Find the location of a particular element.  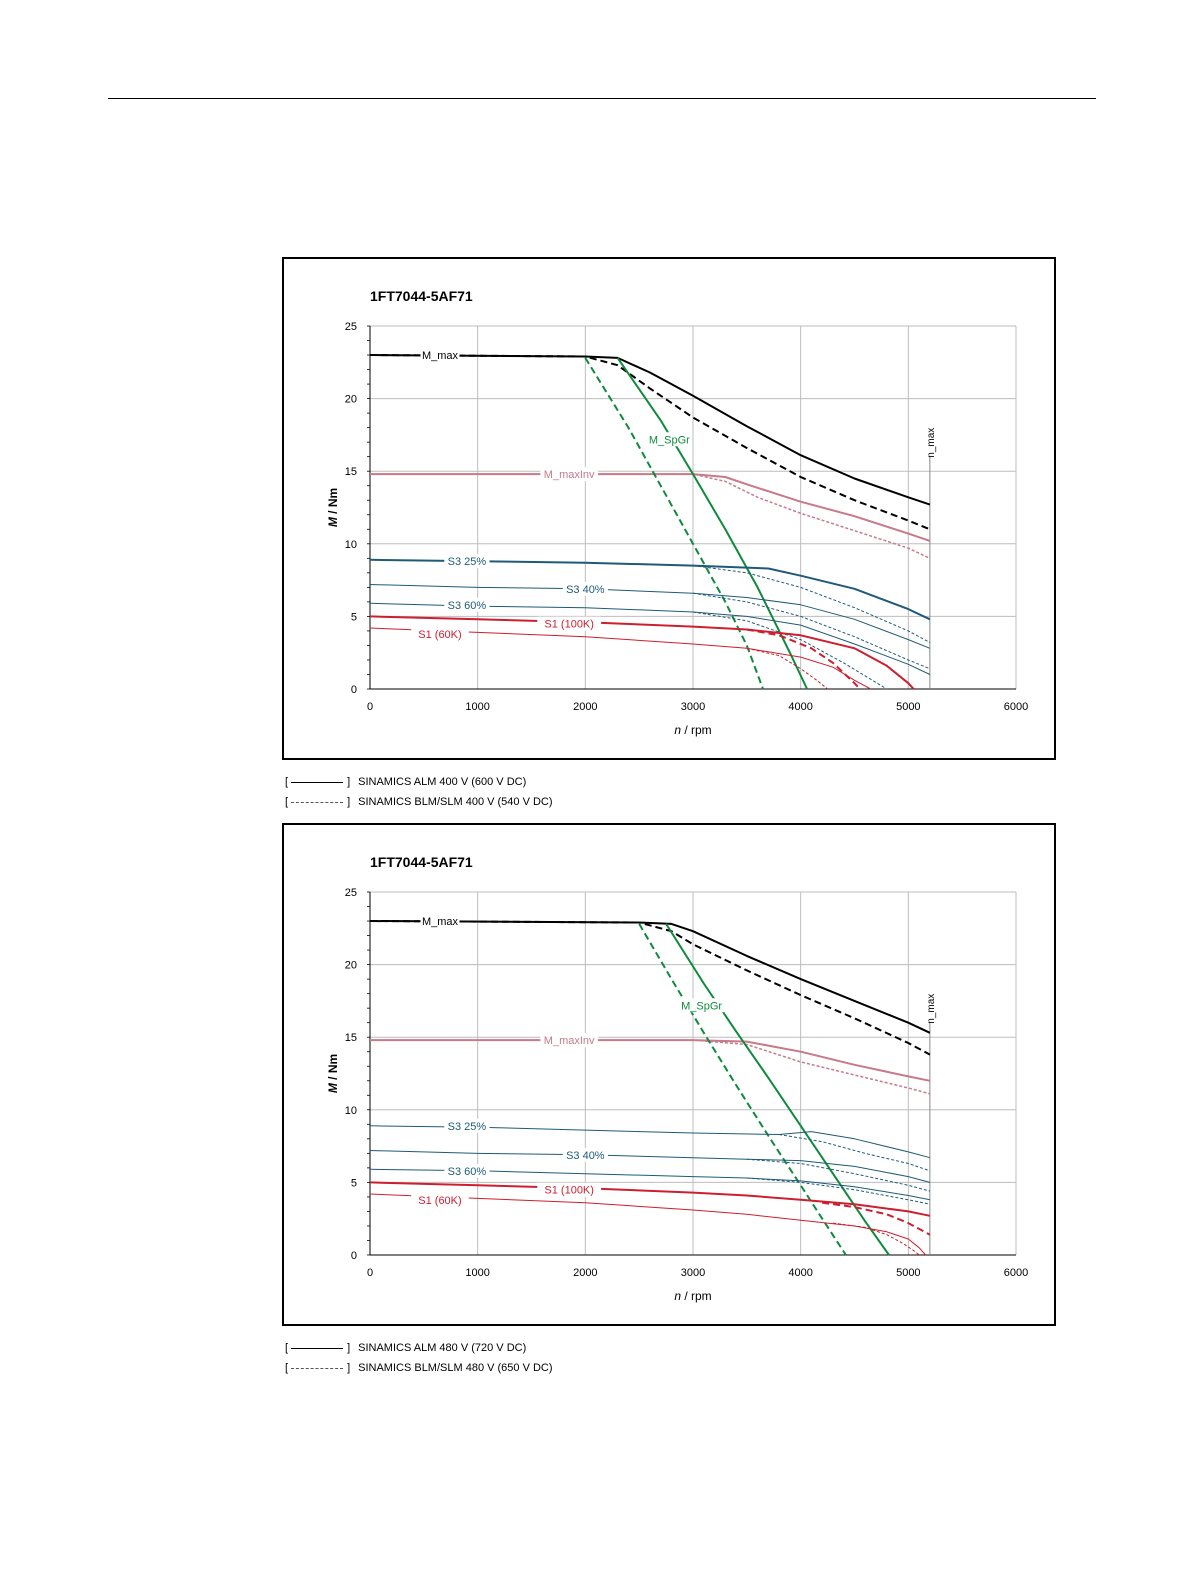

header-rule is located at coordinates (602, 98).